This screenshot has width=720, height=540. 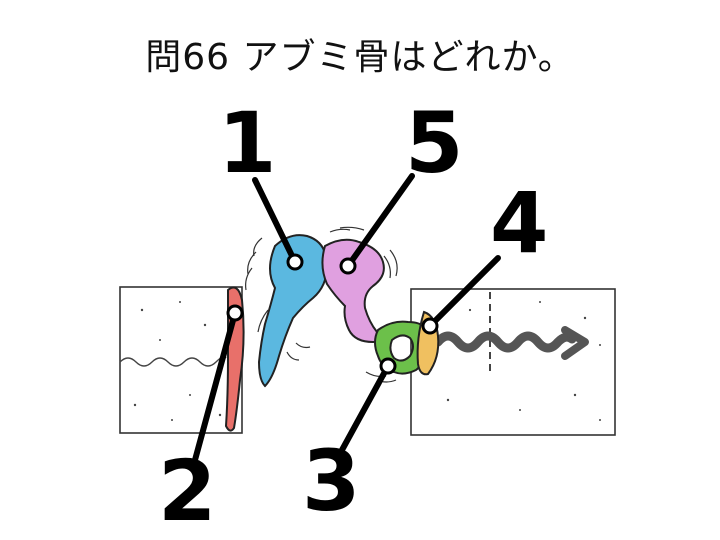 What do you see at coordinates (511, 343) in the screenshot?
I see `sound-wave-arrow` at bounding box center [511, 343].